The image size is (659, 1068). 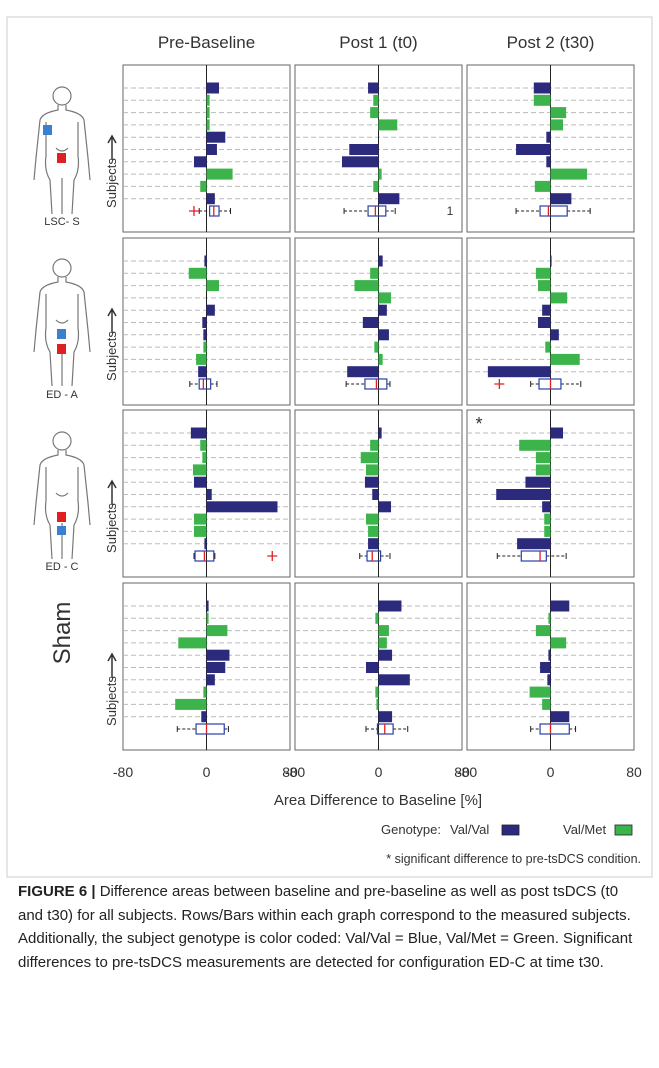 What do you see at coordinates (206, 42) in the screenshot?
I see `column-title: Pre-Baseline` at bounding box center [206, 42].